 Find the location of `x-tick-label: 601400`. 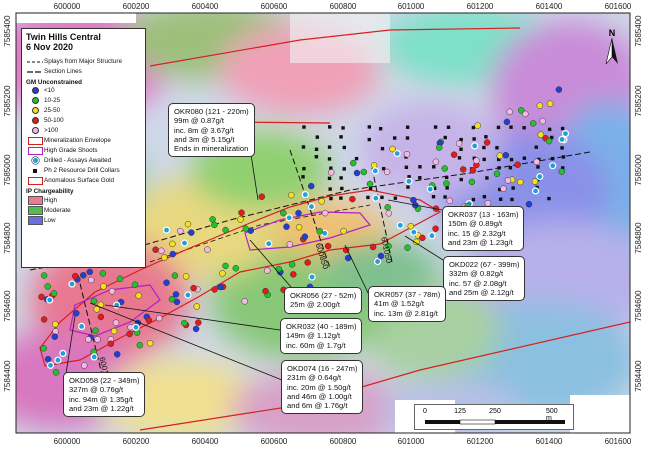

x-tick-label: 601400 is located at coordinates (549, 441).